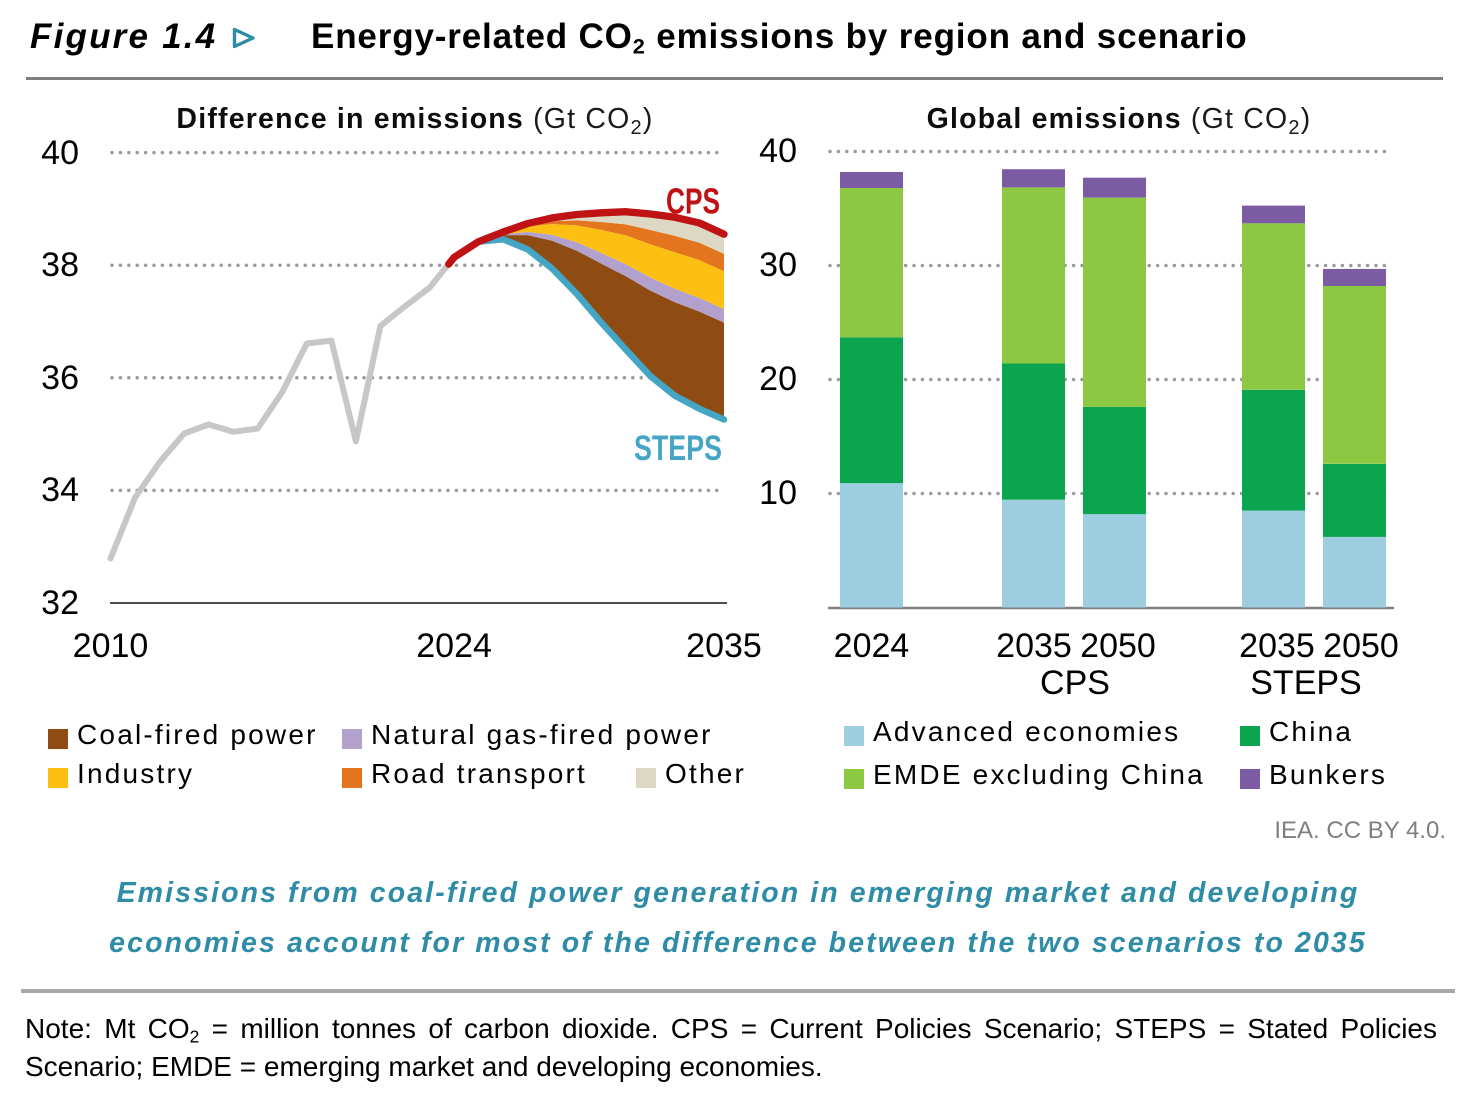 The image size is (1476, 1110). What do you see at coordinates (60, 490) in the screenshot?
I see `svg-text: 34` at bounding box center [60, 490].